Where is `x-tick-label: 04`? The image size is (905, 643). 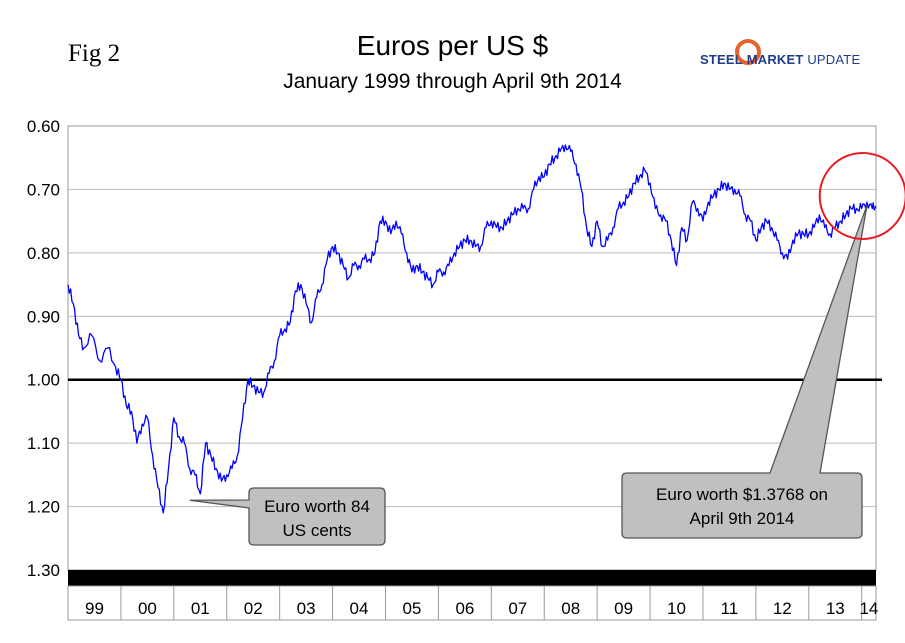
x-tick-label: 04 is located at coordinates (359, 608).